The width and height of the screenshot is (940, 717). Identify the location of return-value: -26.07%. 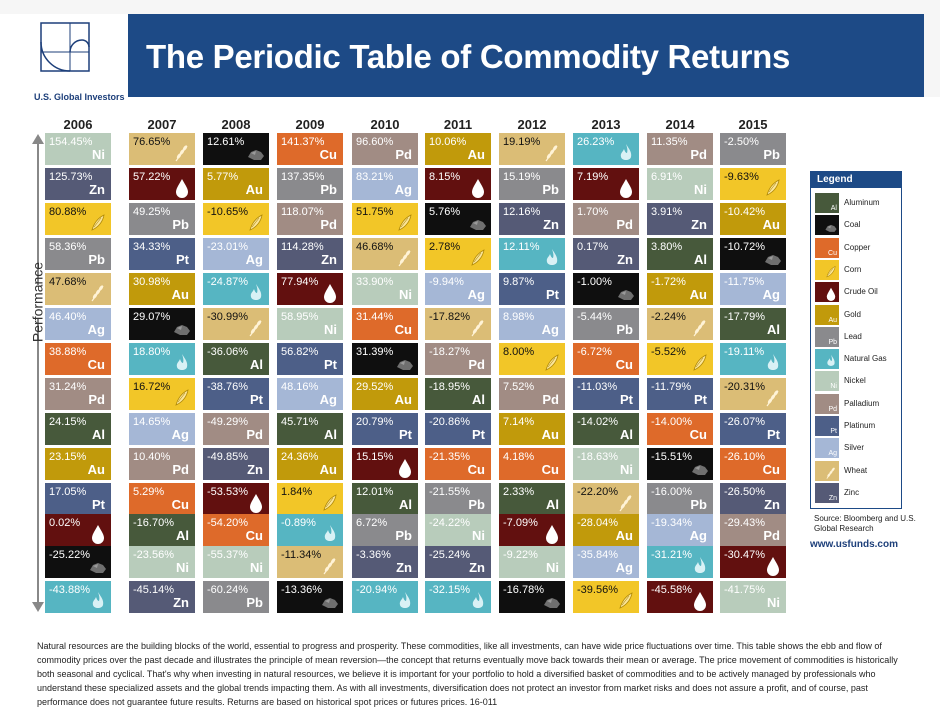
(744, 422).